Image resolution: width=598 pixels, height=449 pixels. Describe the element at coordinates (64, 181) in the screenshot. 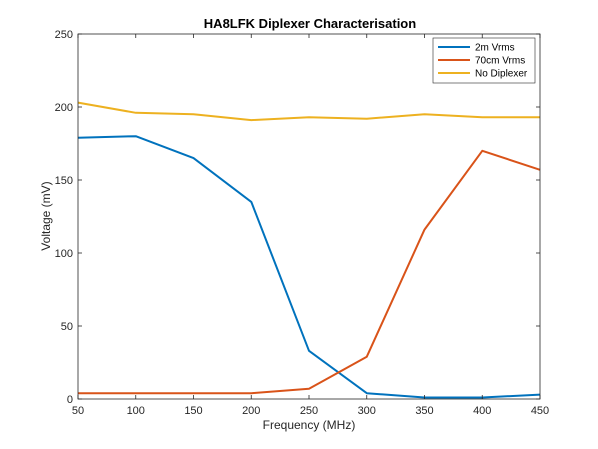

I see `y-tick-label: 150` at that location.